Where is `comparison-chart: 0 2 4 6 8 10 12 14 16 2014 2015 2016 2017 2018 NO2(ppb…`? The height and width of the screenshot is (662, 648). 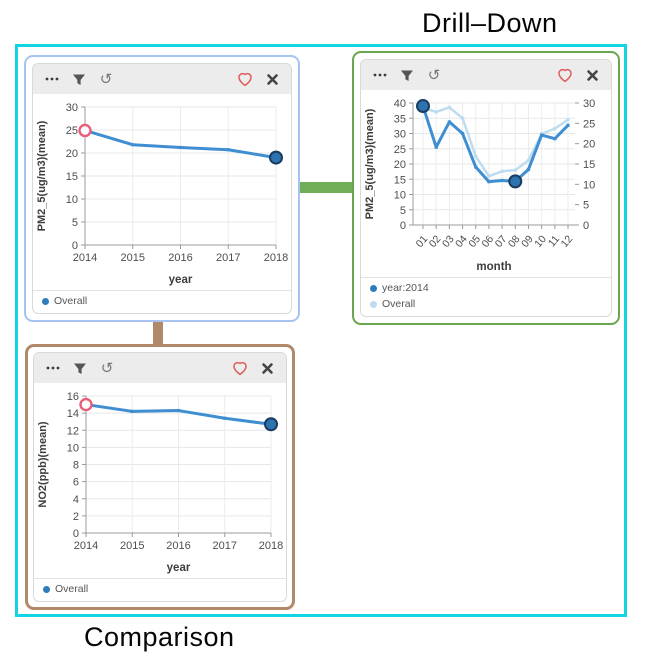
comparison-chart: 0 2 4 6 8 10 12 14 16 2014 2015 2016 2017 2018 NO2(ppb… is located at coordinates (160, 480).